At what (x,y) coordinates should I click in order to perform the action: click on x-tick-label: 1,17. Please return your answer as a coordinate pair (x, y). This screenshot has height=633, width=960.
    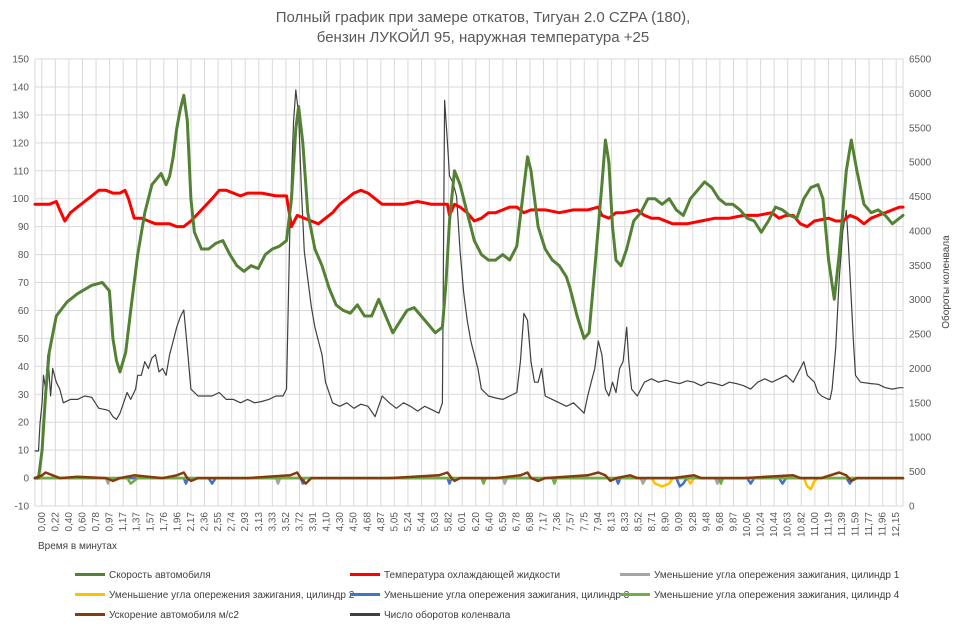
    Looking at the image, I should click on (123, 522).